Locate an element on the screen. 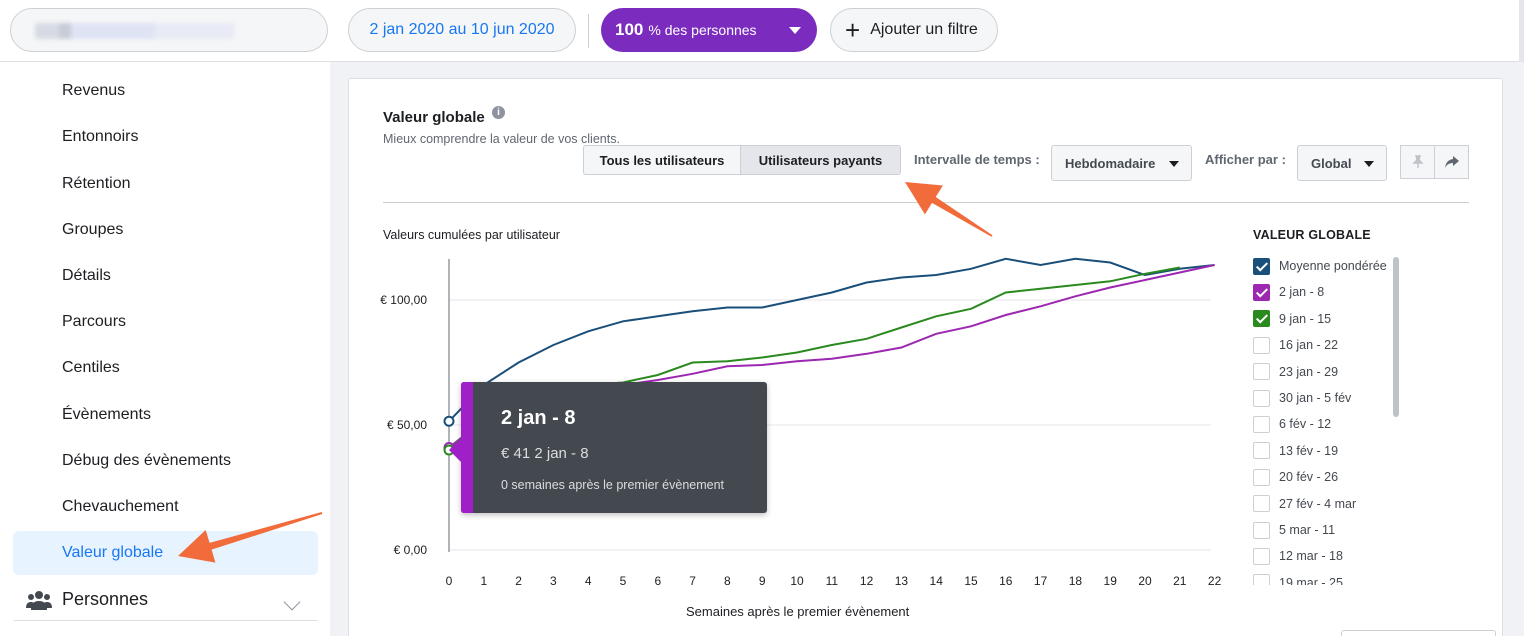  x-tick-label: 3 is located at coordinates (553, 581).